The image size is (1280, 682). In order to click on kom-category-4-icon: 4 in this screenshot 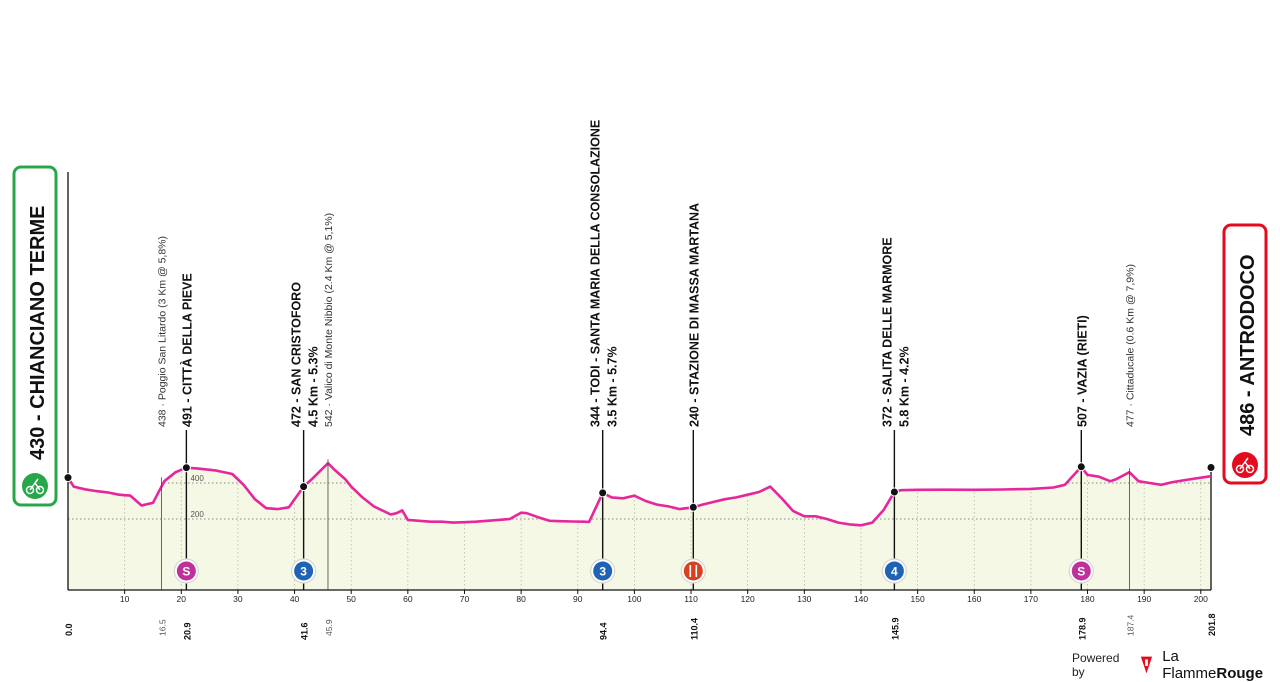, I will do `click(894, 571)`.